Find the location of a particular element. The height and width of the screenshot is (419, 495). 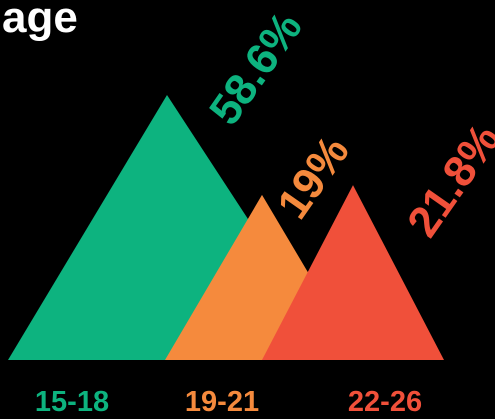

category-label-15-18: 15-18 is located at coordinates (72, 402).